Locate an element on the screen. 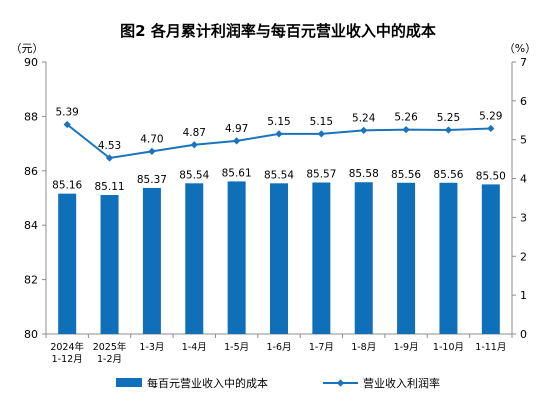 The height and width of the screenshot is (408, 557). x-tick-label: 1-11月 is located at coordinates (490, 347).